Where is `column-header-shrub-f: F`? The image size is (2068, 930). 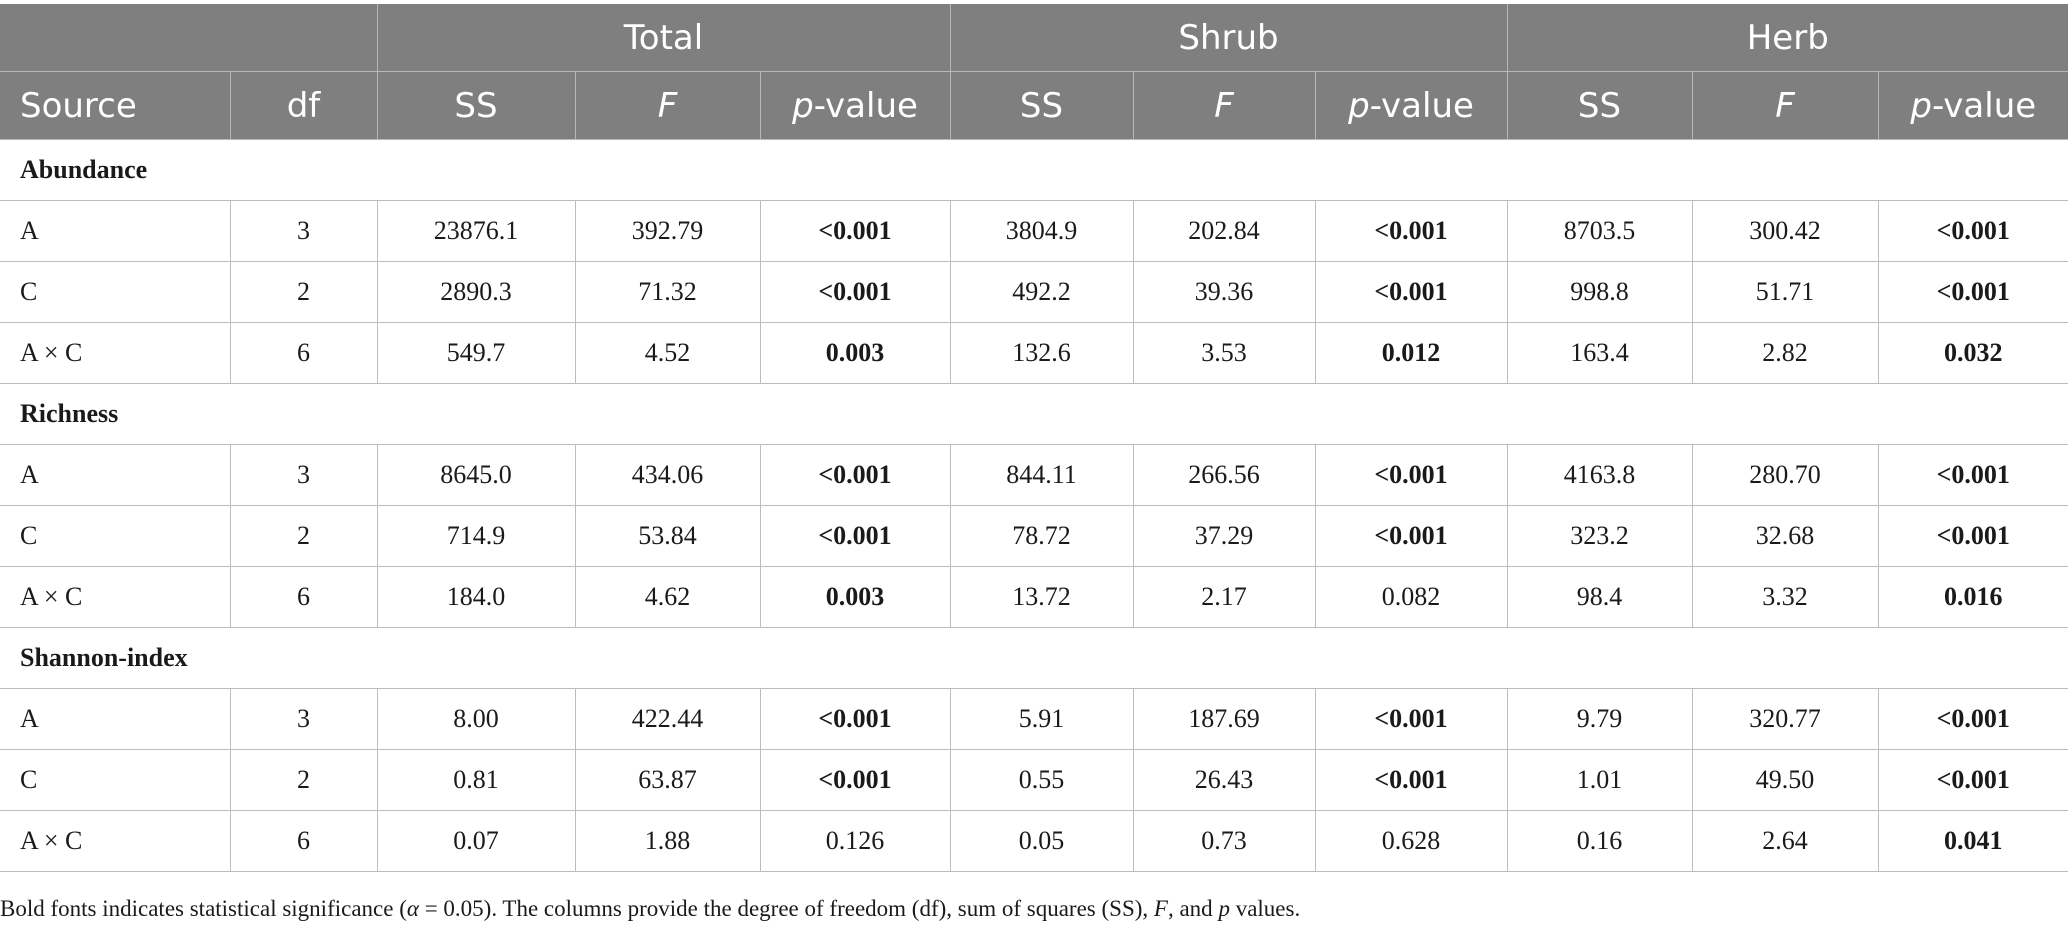 column-header-shrub-f: F is located at coordinates (1224, 105).